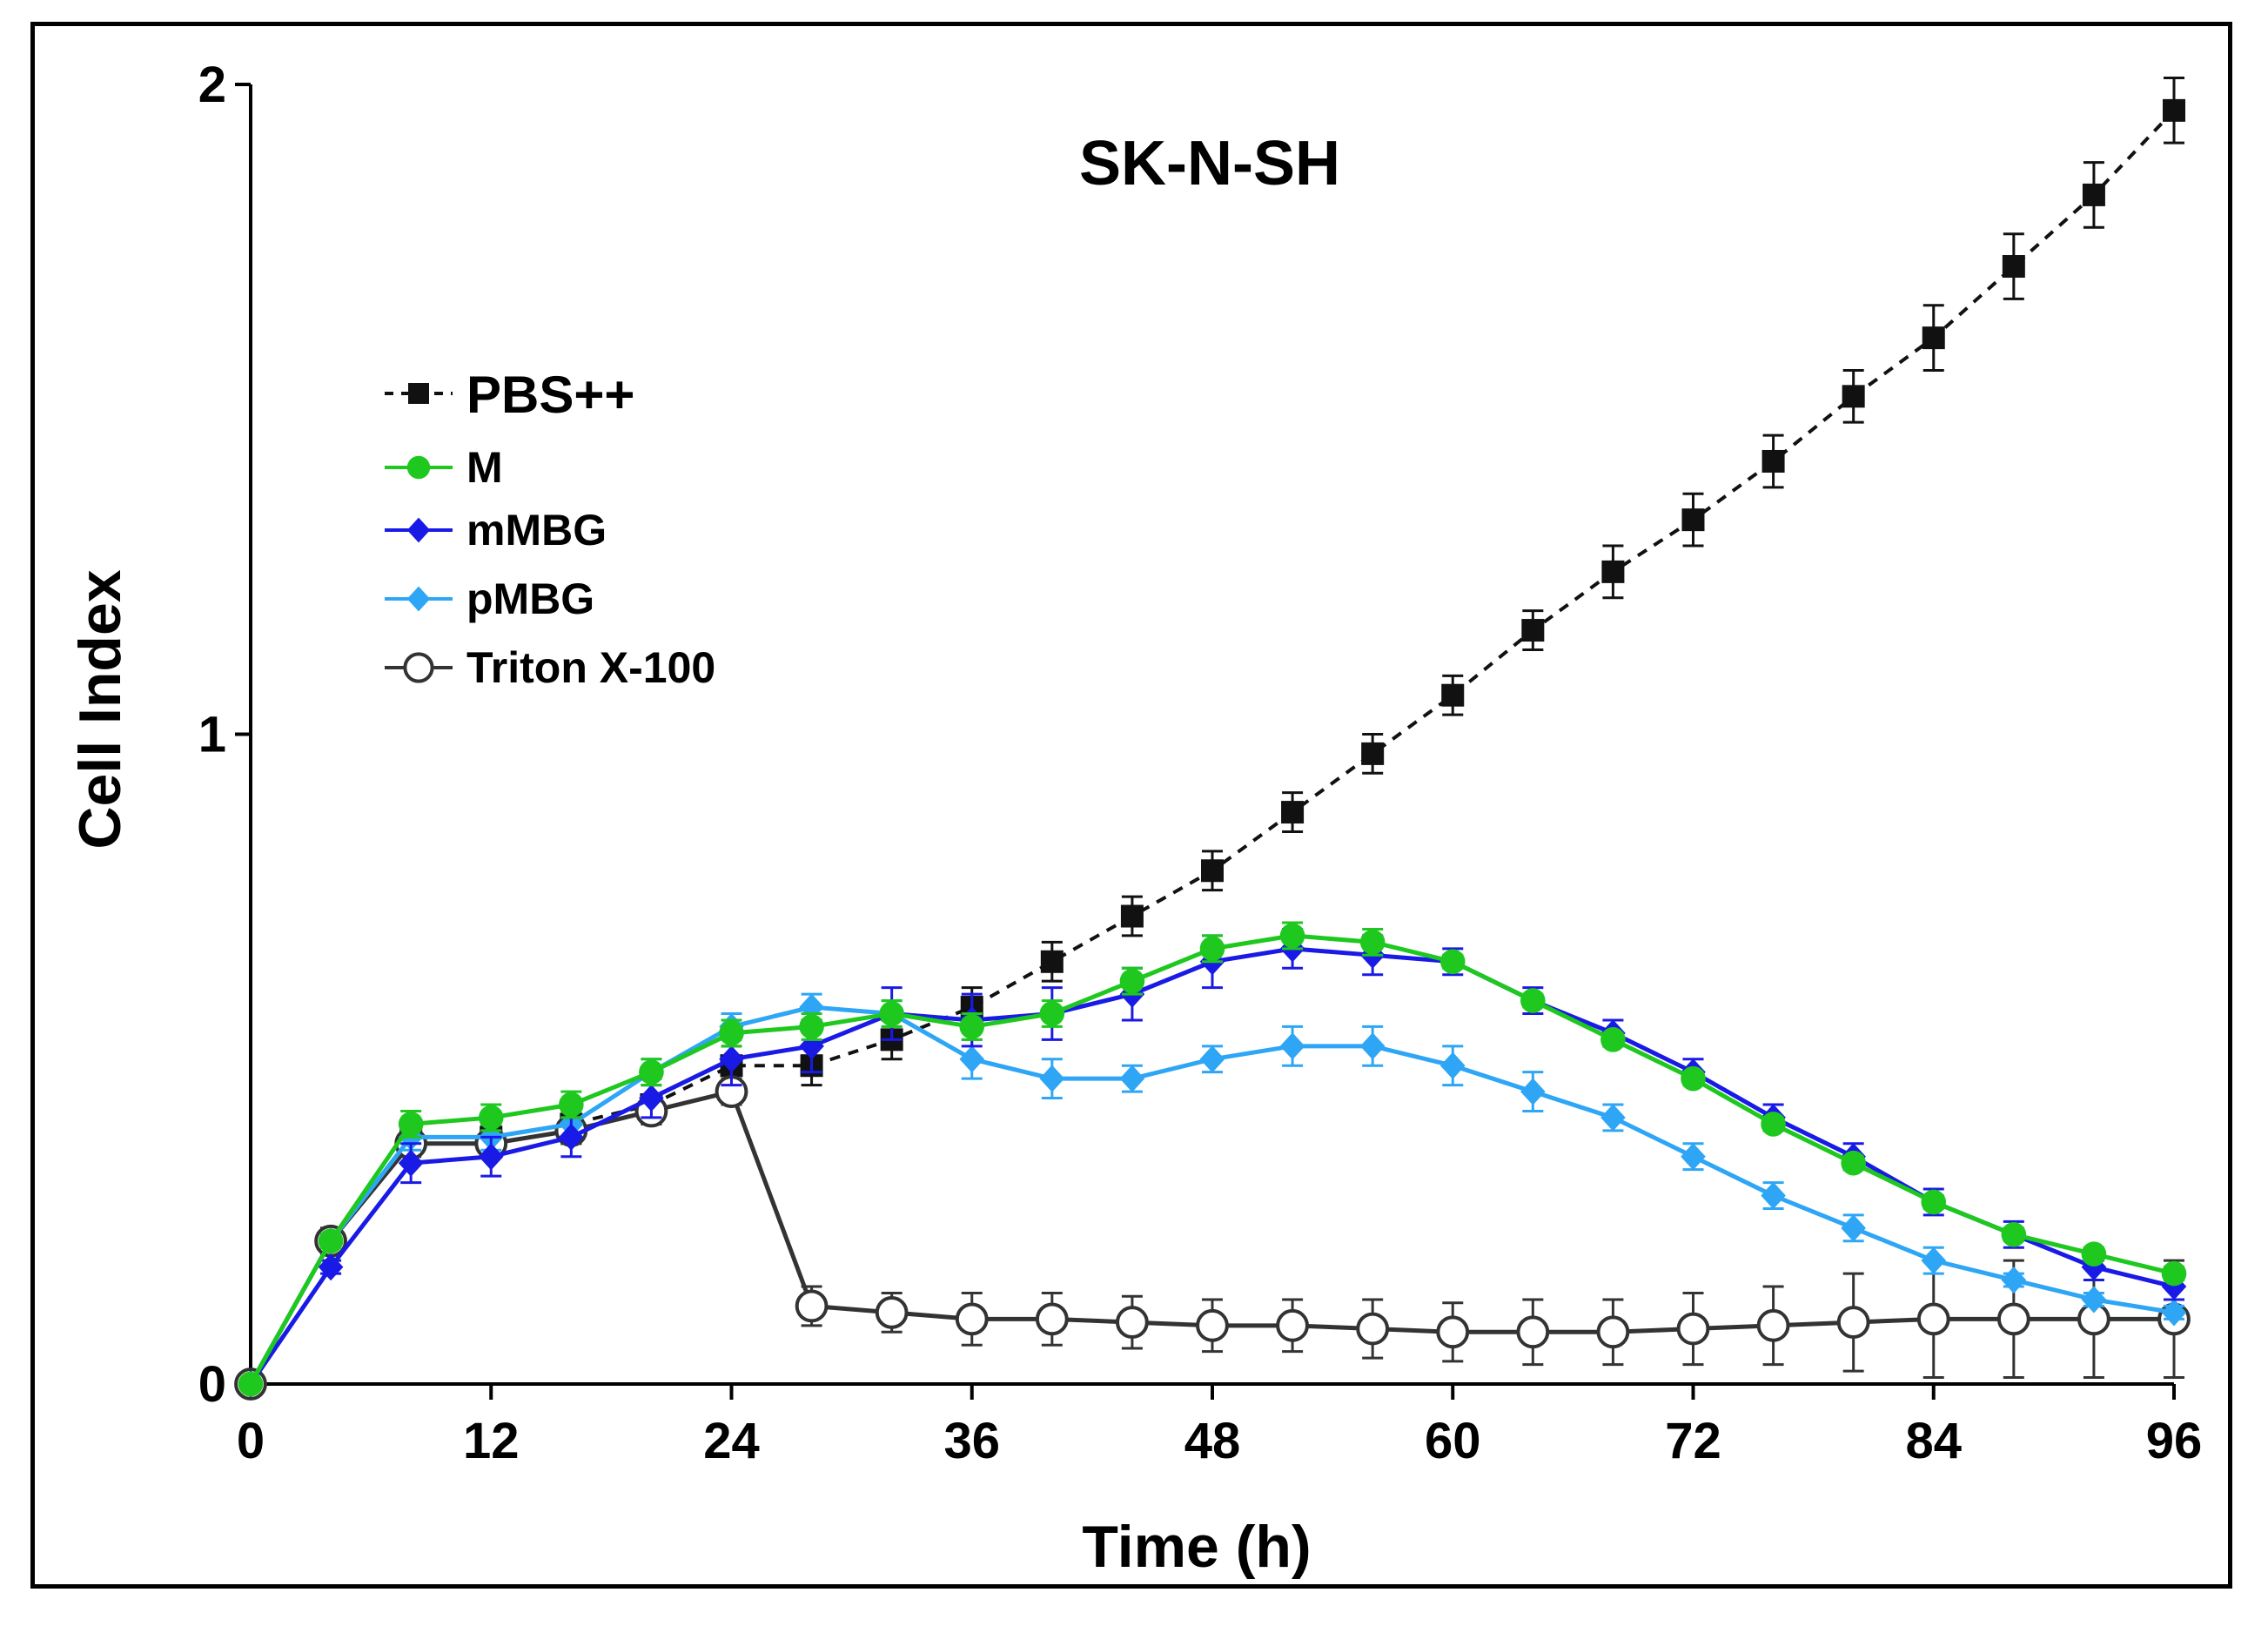 The height and width of the screenshot is (1626, 2268). What do you see at coordinates (530, 598) in the screenshot?
I see `legend-label: pMBG` at bounding box center [530, 598].